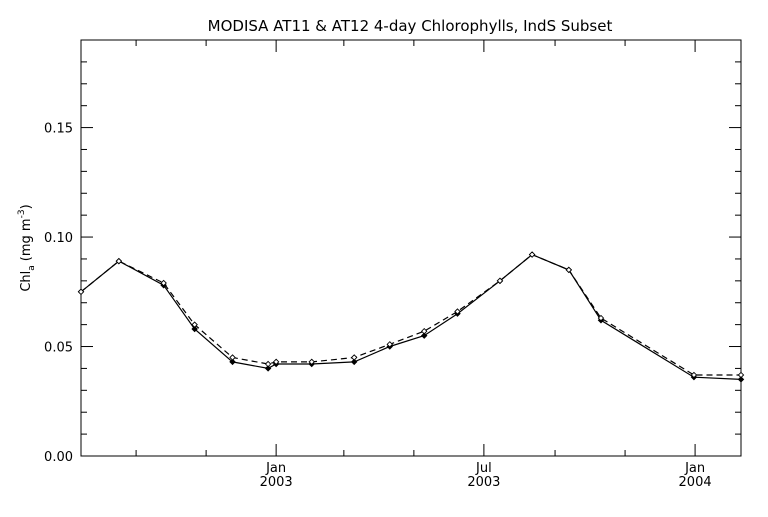 This screenshot has height=517, width=768. What do you see at coordinates (26, 281) in the screenshot?
I see `y-axis-label-main: Chl` at bounding box center [26, 281].